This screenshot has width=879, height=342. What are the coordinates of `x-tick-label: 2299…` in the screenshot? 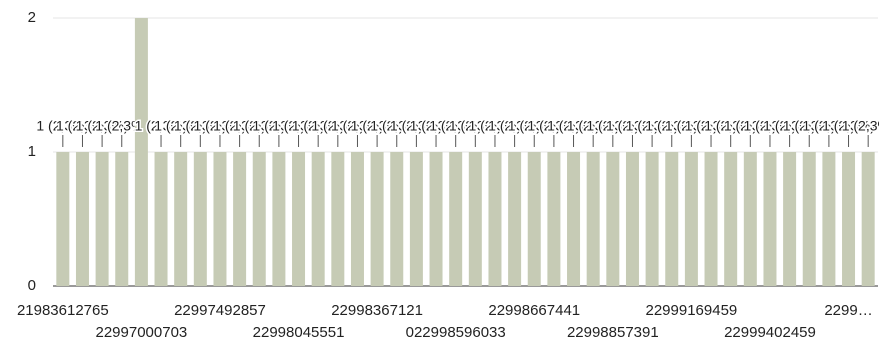 It's located at (848, 310).